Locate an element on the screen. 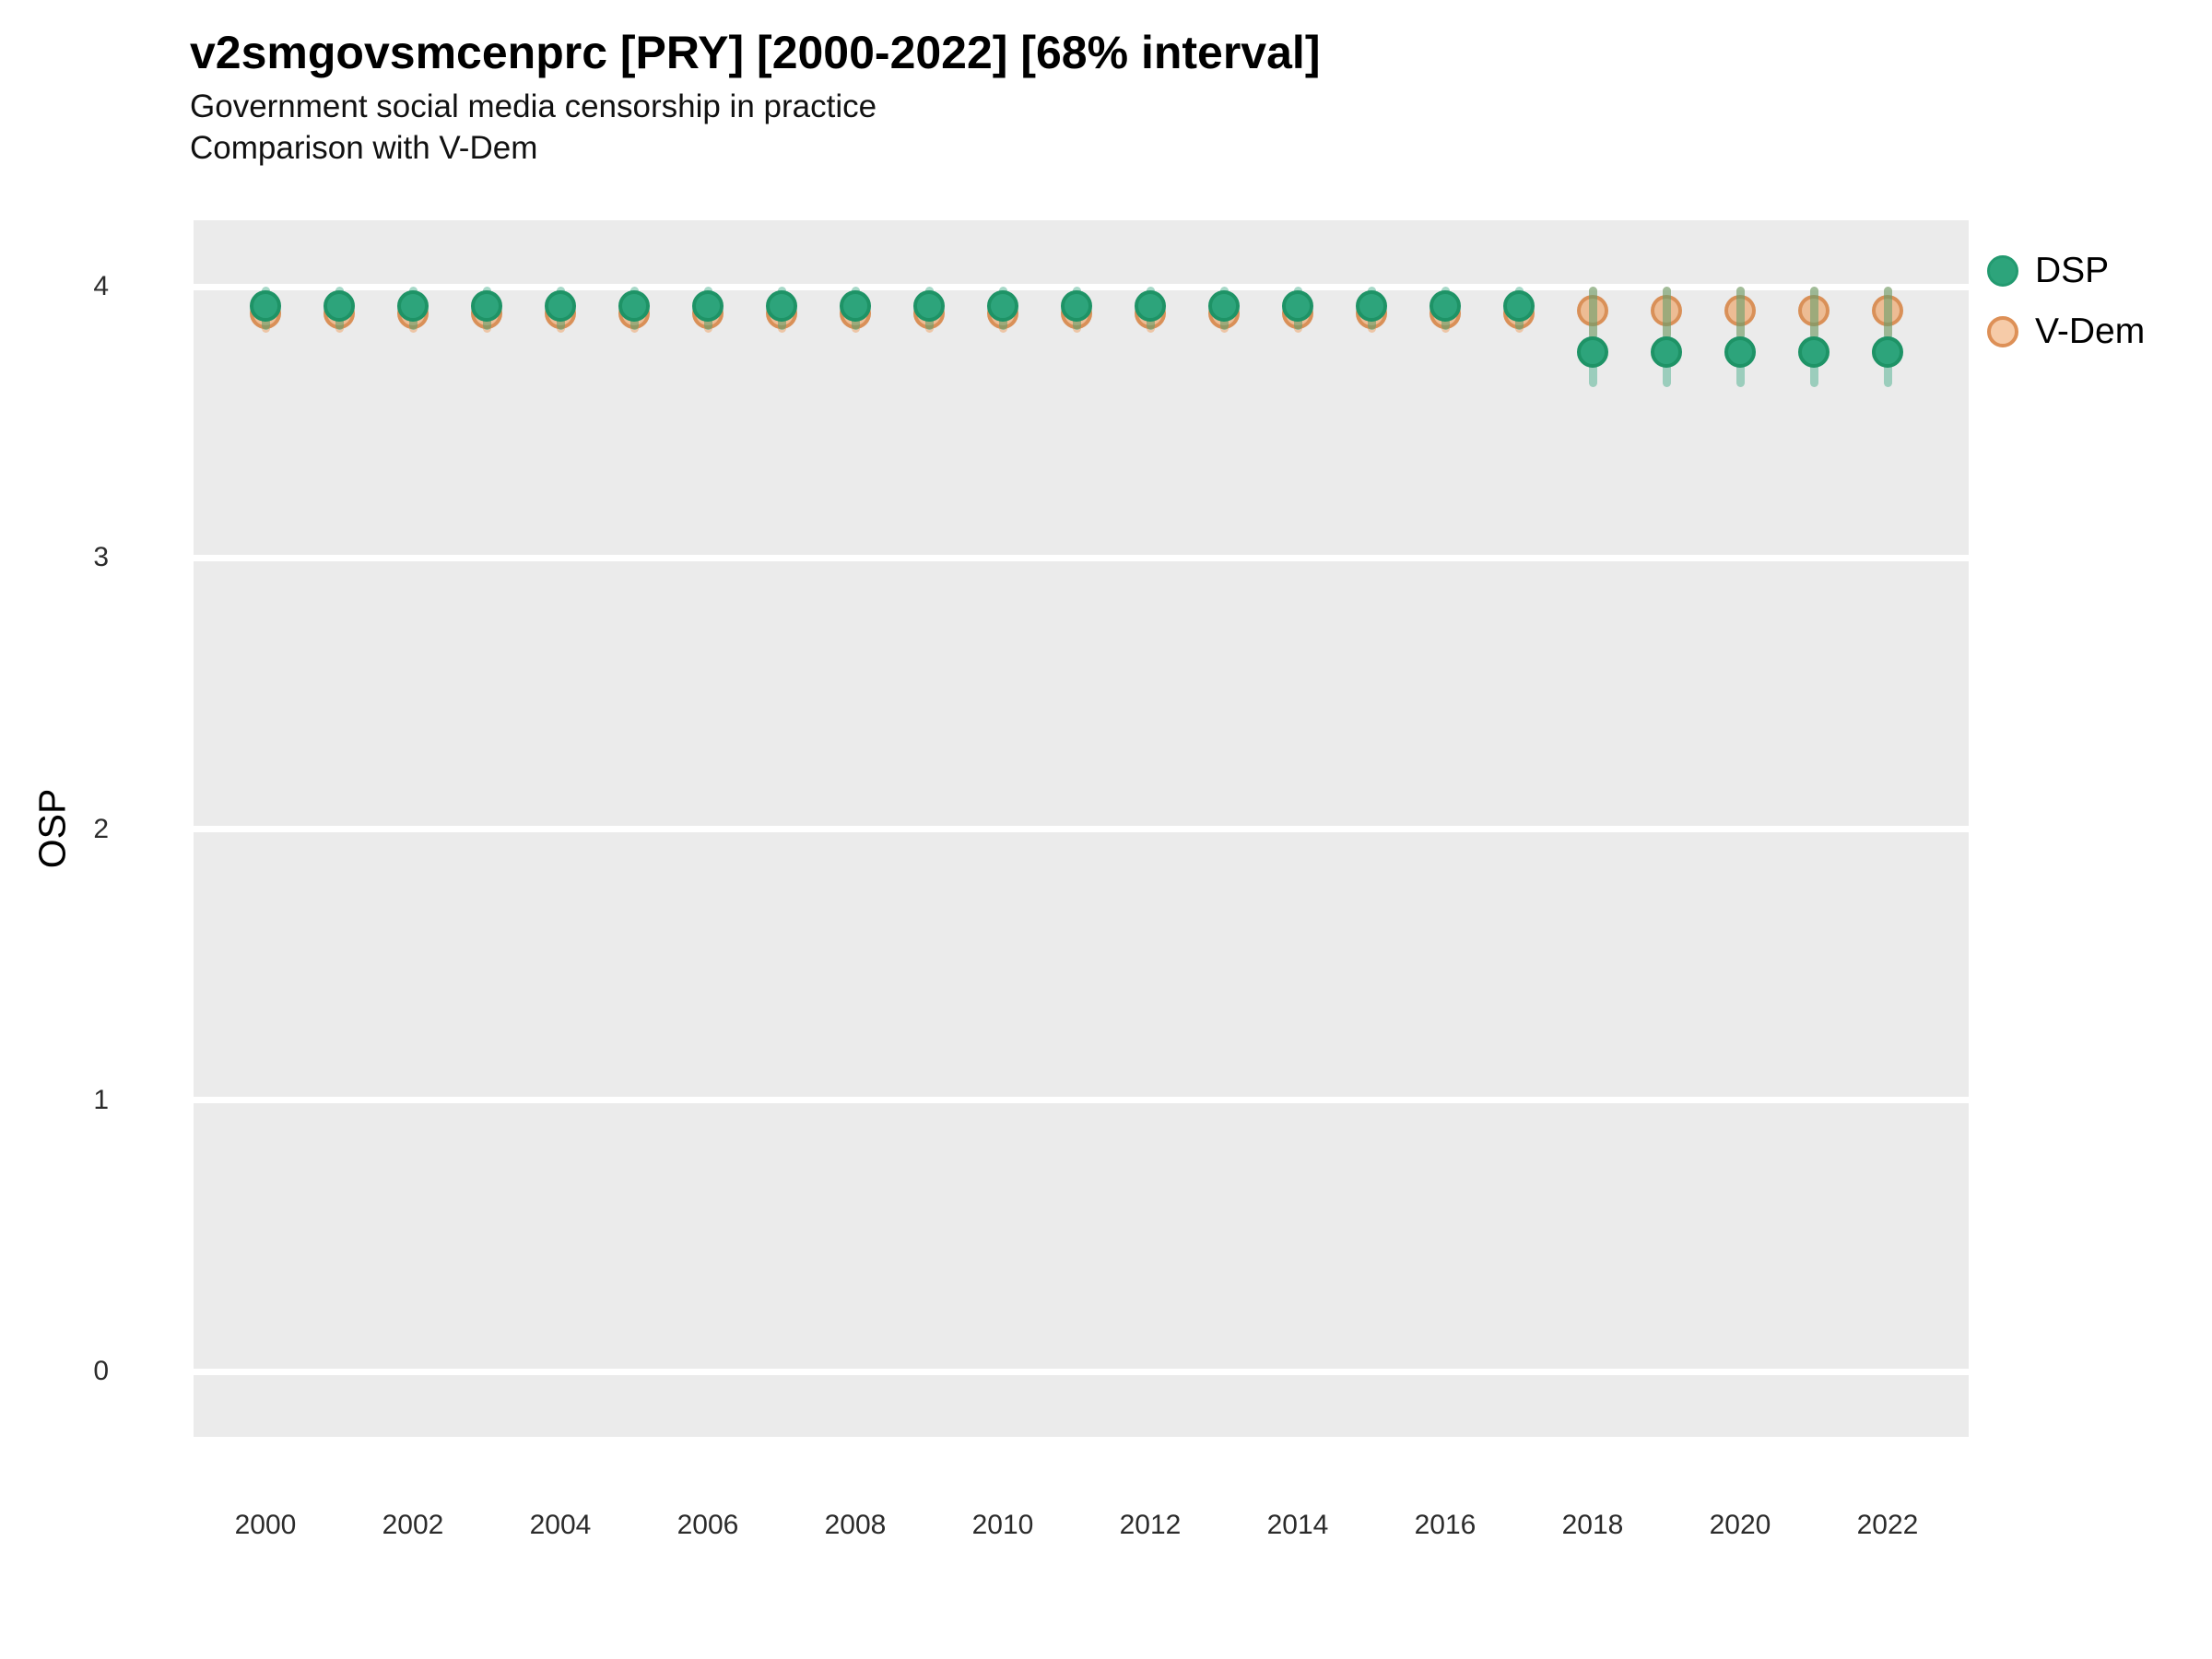 The height and width of the screenshot is (1659, 2212). dsp-point-2011 is located at coordinates (1076, 305).